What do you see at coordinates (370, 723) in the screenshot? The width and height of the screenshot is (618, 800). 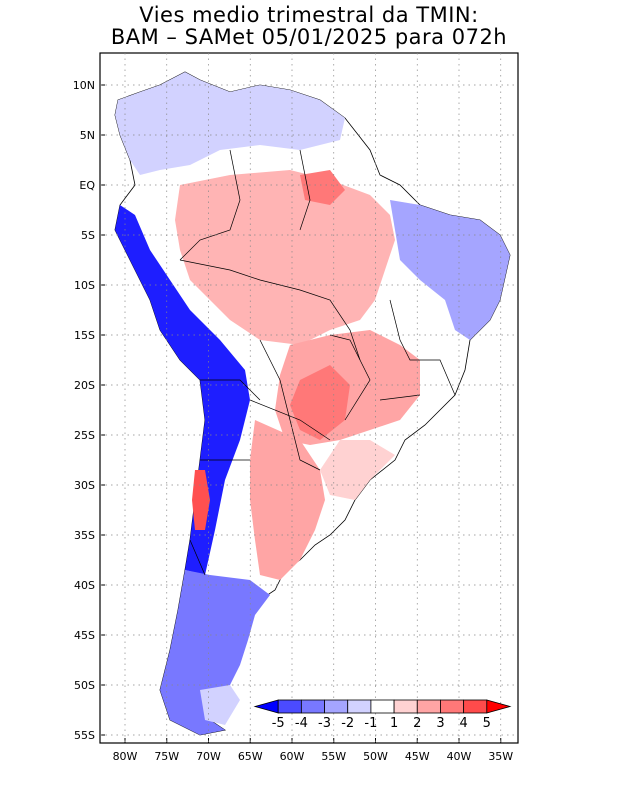 I see `colorbar-label: -1` at bounding box center [370, 723].